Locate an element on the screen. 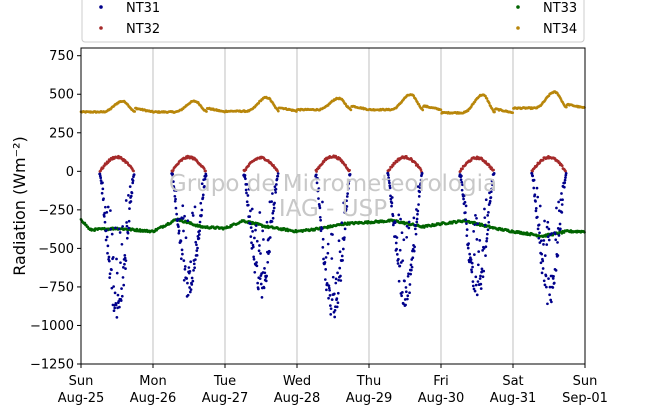 The image size is (650, 409). legend-label-nt33: NT33 is located at coordinates (560, 8).